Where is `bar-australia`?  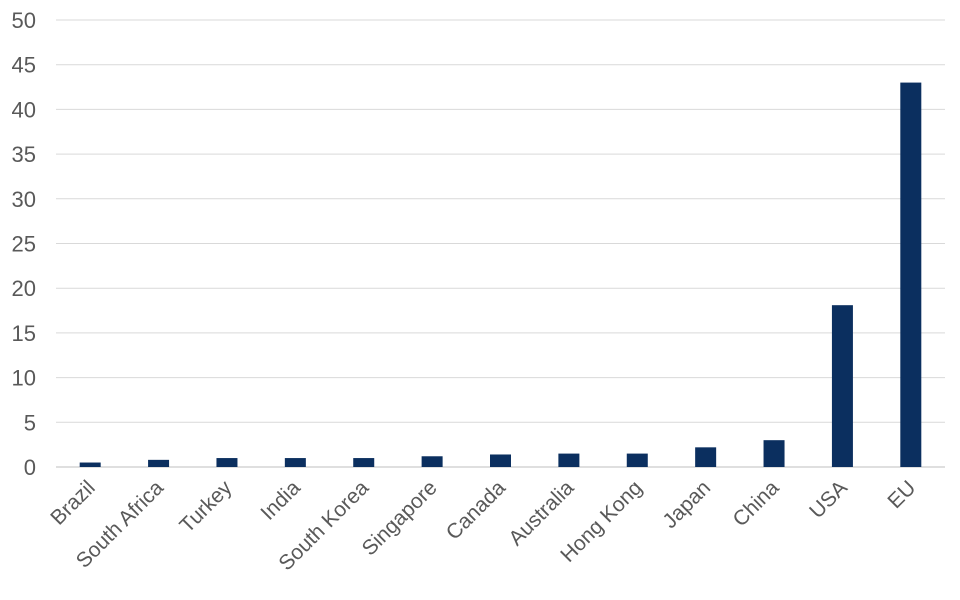
bar-australia is located at coordinates (569, 460).